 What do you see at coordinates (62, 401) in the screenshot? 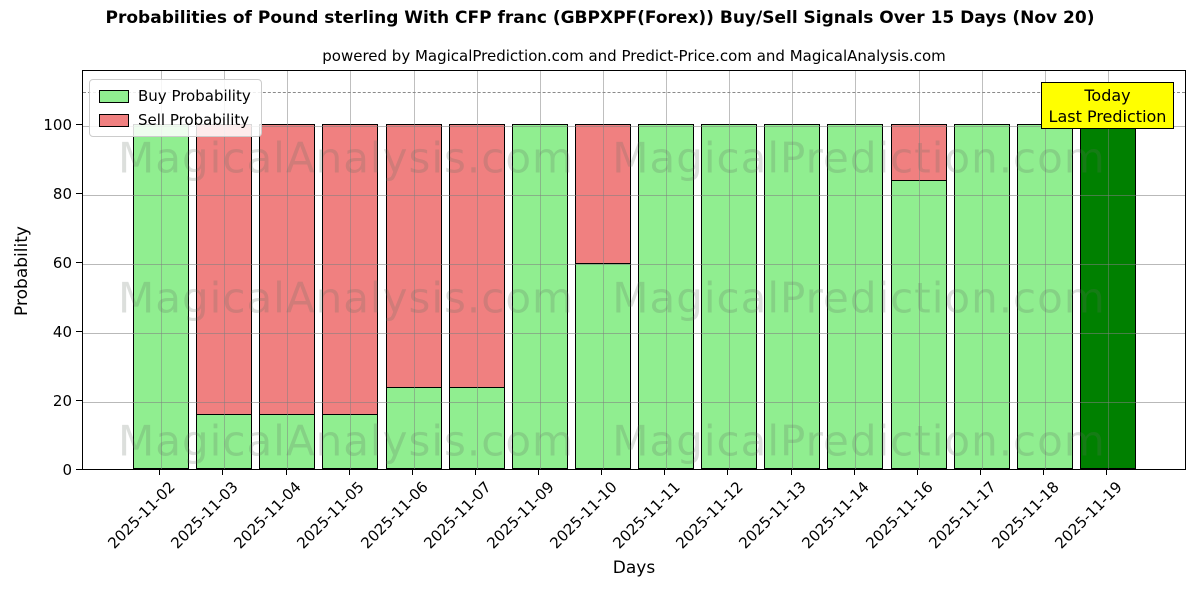
I see `y-tick-label-20: 20` at bounding box center [62, 401].